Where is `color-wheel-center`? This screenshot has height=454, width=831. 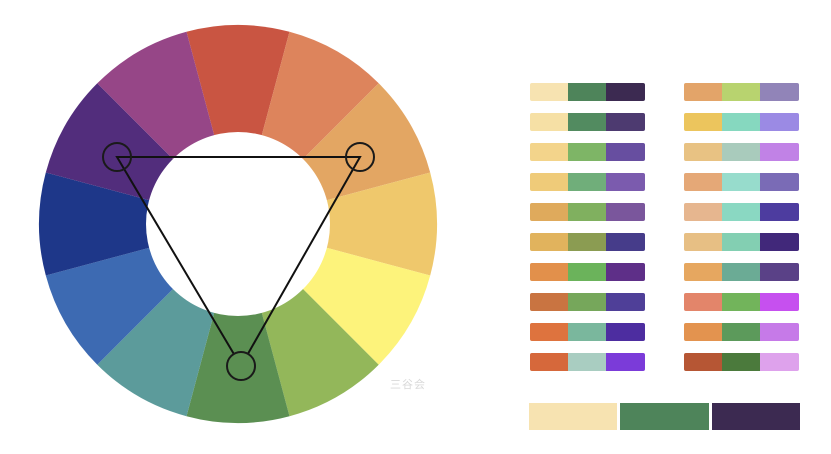
color-wheel-center is located at coordinates (238, 224).